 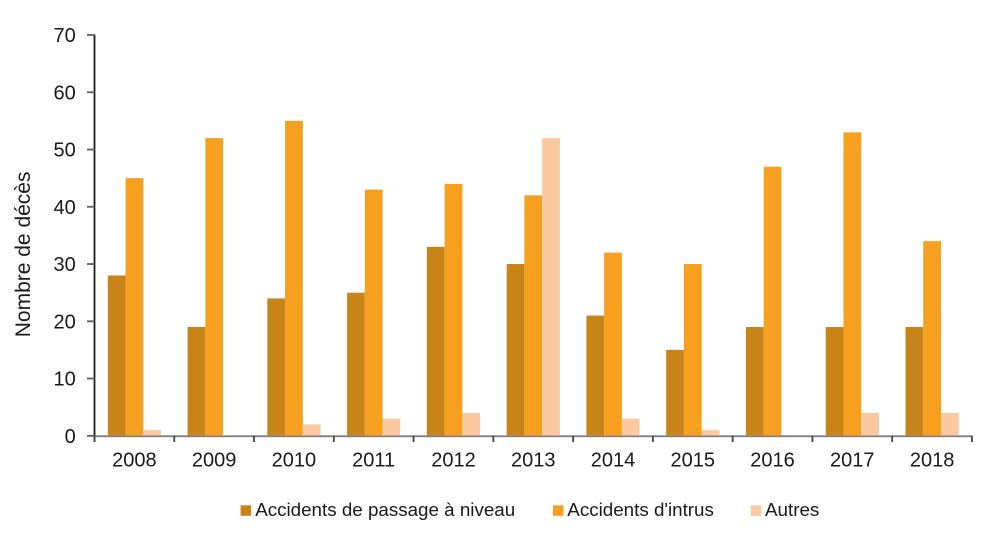 I want to click on svg-text: 2012, so click(x=453, y=460).